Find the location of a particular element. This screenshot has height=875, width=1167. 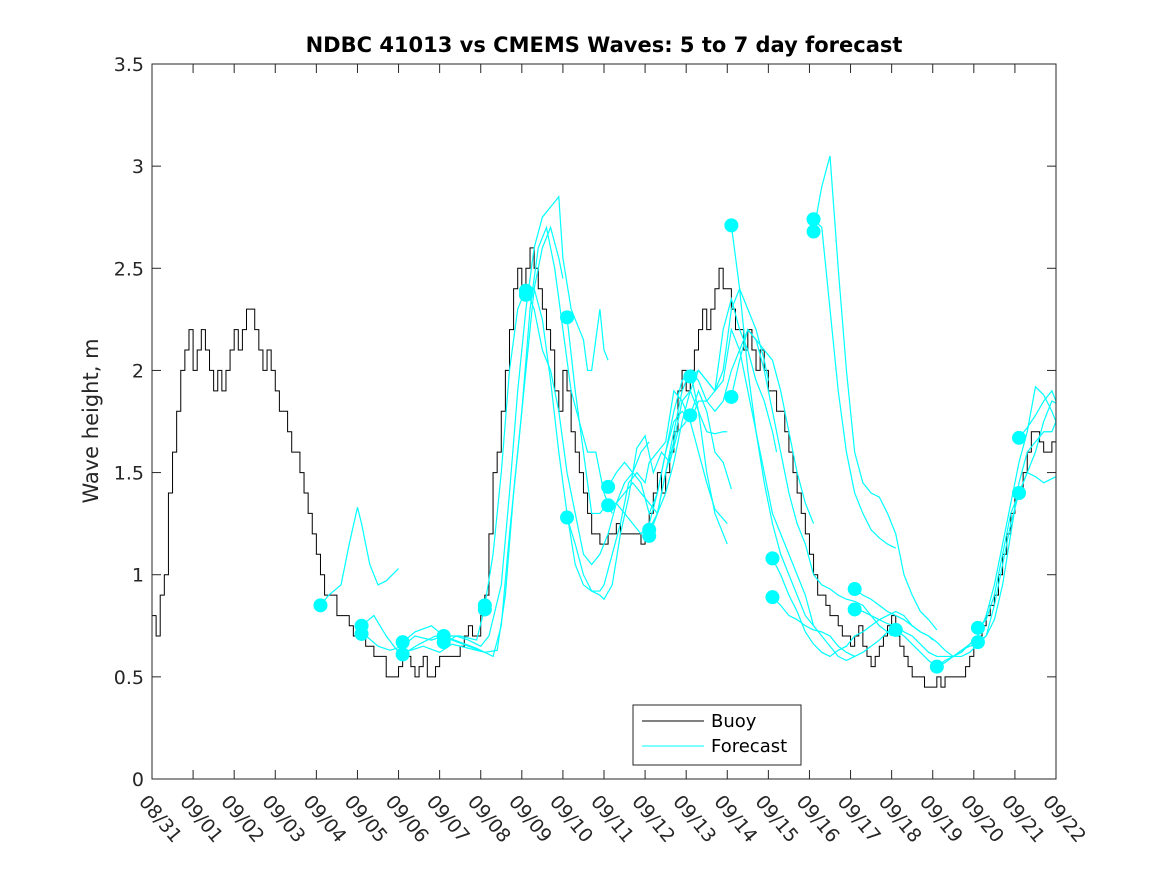

legend-box is located at coordinates (717, 735).